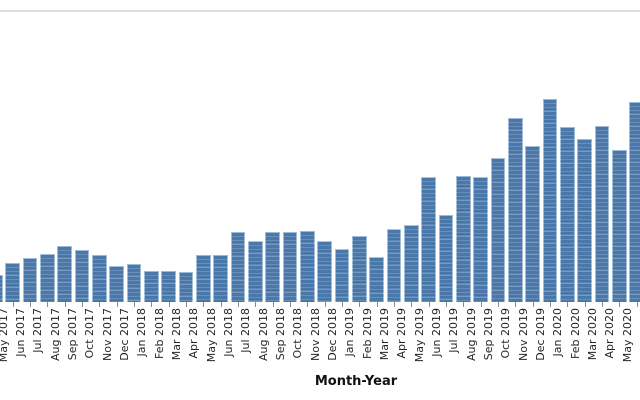  What do you see at coordinates (356, 381) in the screenshot?
I see `x-axis-title: Month-Year` at bounding box center [356, 381].